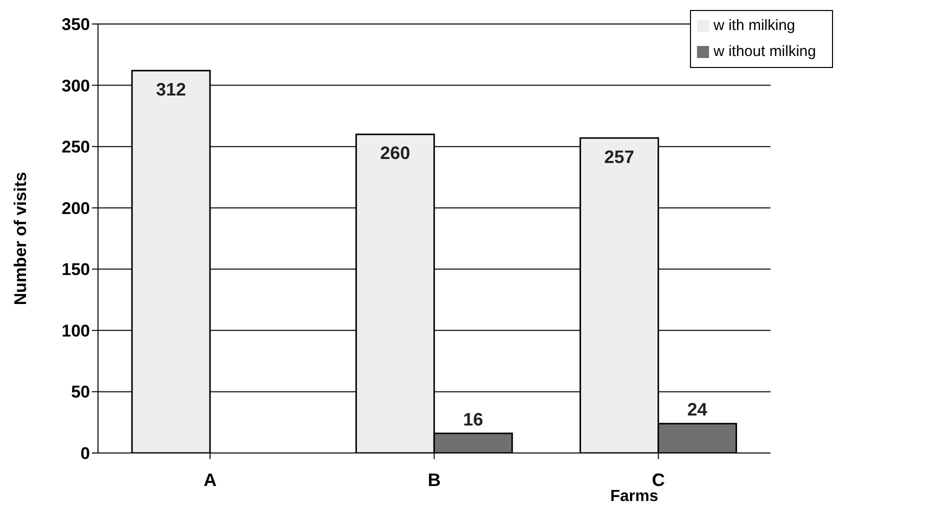 This screenshot has height=524, width=931. What do you see at coordinates (76, 147) in the screenshot?
I see `y-tick-label: 250` at bounding box center [76, 147].